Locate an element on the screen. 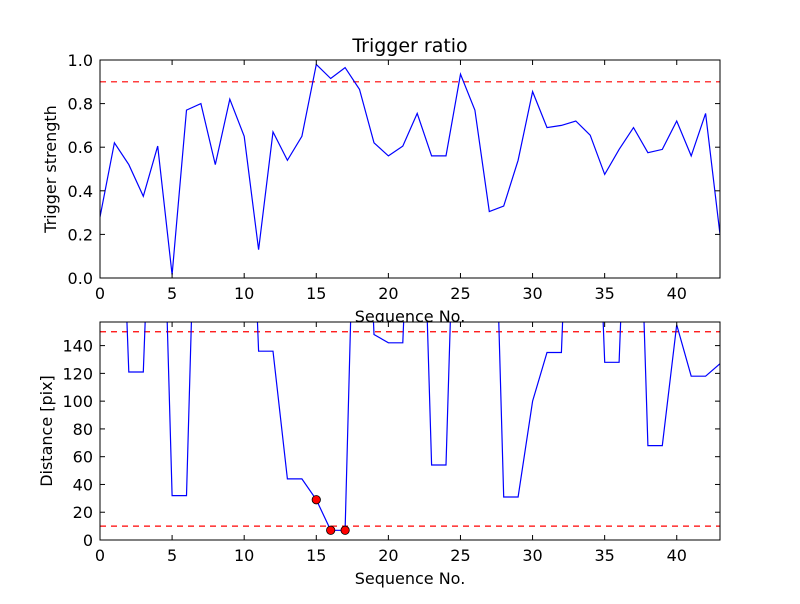  y-tick-label: 120 is located at coordinates (77, 373).